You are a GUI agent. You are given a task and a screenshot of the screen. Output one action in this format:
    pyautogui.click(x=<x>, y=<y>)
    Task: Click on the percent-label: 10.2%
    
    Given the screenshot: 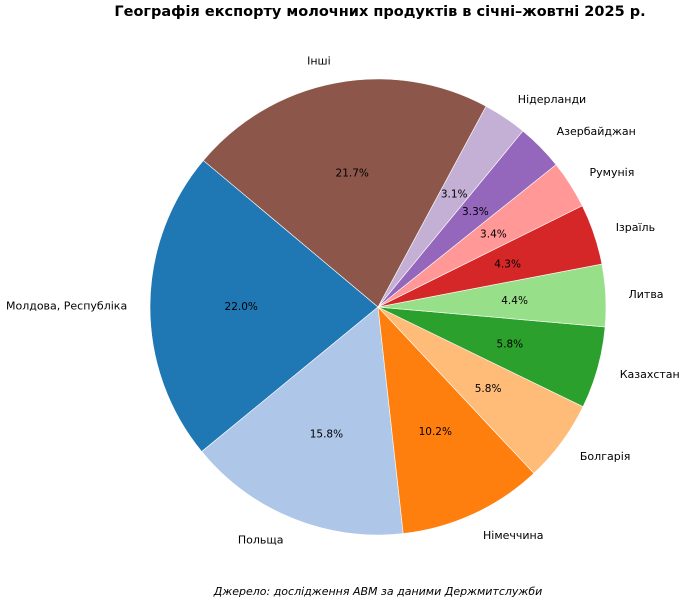 What is the action you would take?
    pyautogui.click(x=435, y=432)
    